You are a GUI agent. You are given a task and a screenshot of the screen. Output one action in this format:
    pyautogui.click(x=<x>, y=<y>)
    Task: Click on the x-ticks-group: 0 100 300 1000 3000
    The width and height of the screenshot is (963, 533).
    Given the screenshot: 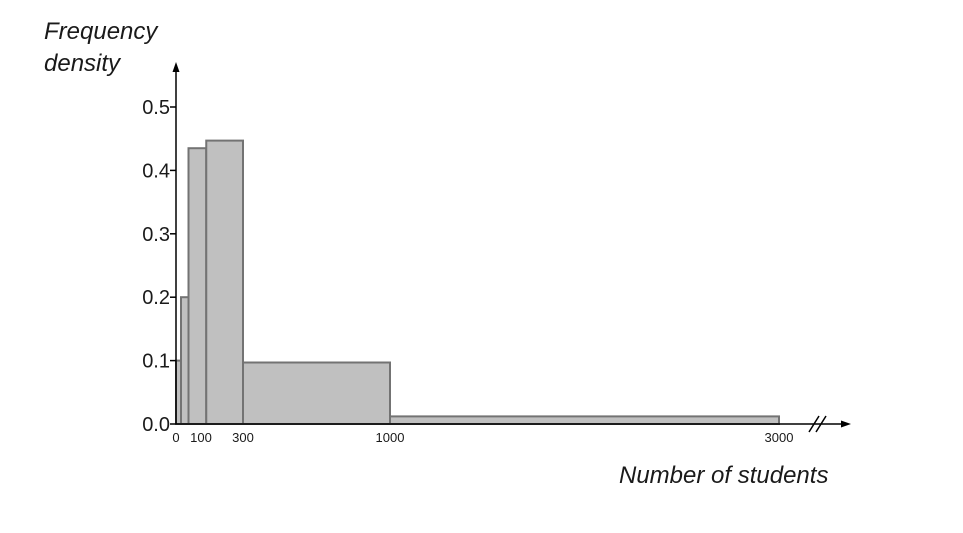 What is the action you would take?
    pyautogui.click(x=482, y=437)
    